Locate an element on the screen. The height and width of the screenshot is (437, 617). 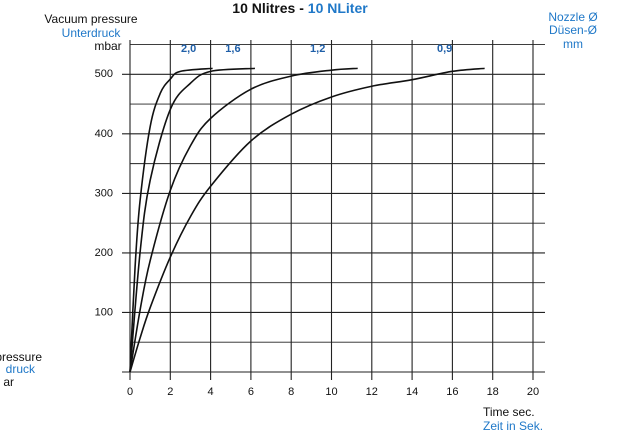
y-tick-label: 100 is located at coordinates (104, 312).